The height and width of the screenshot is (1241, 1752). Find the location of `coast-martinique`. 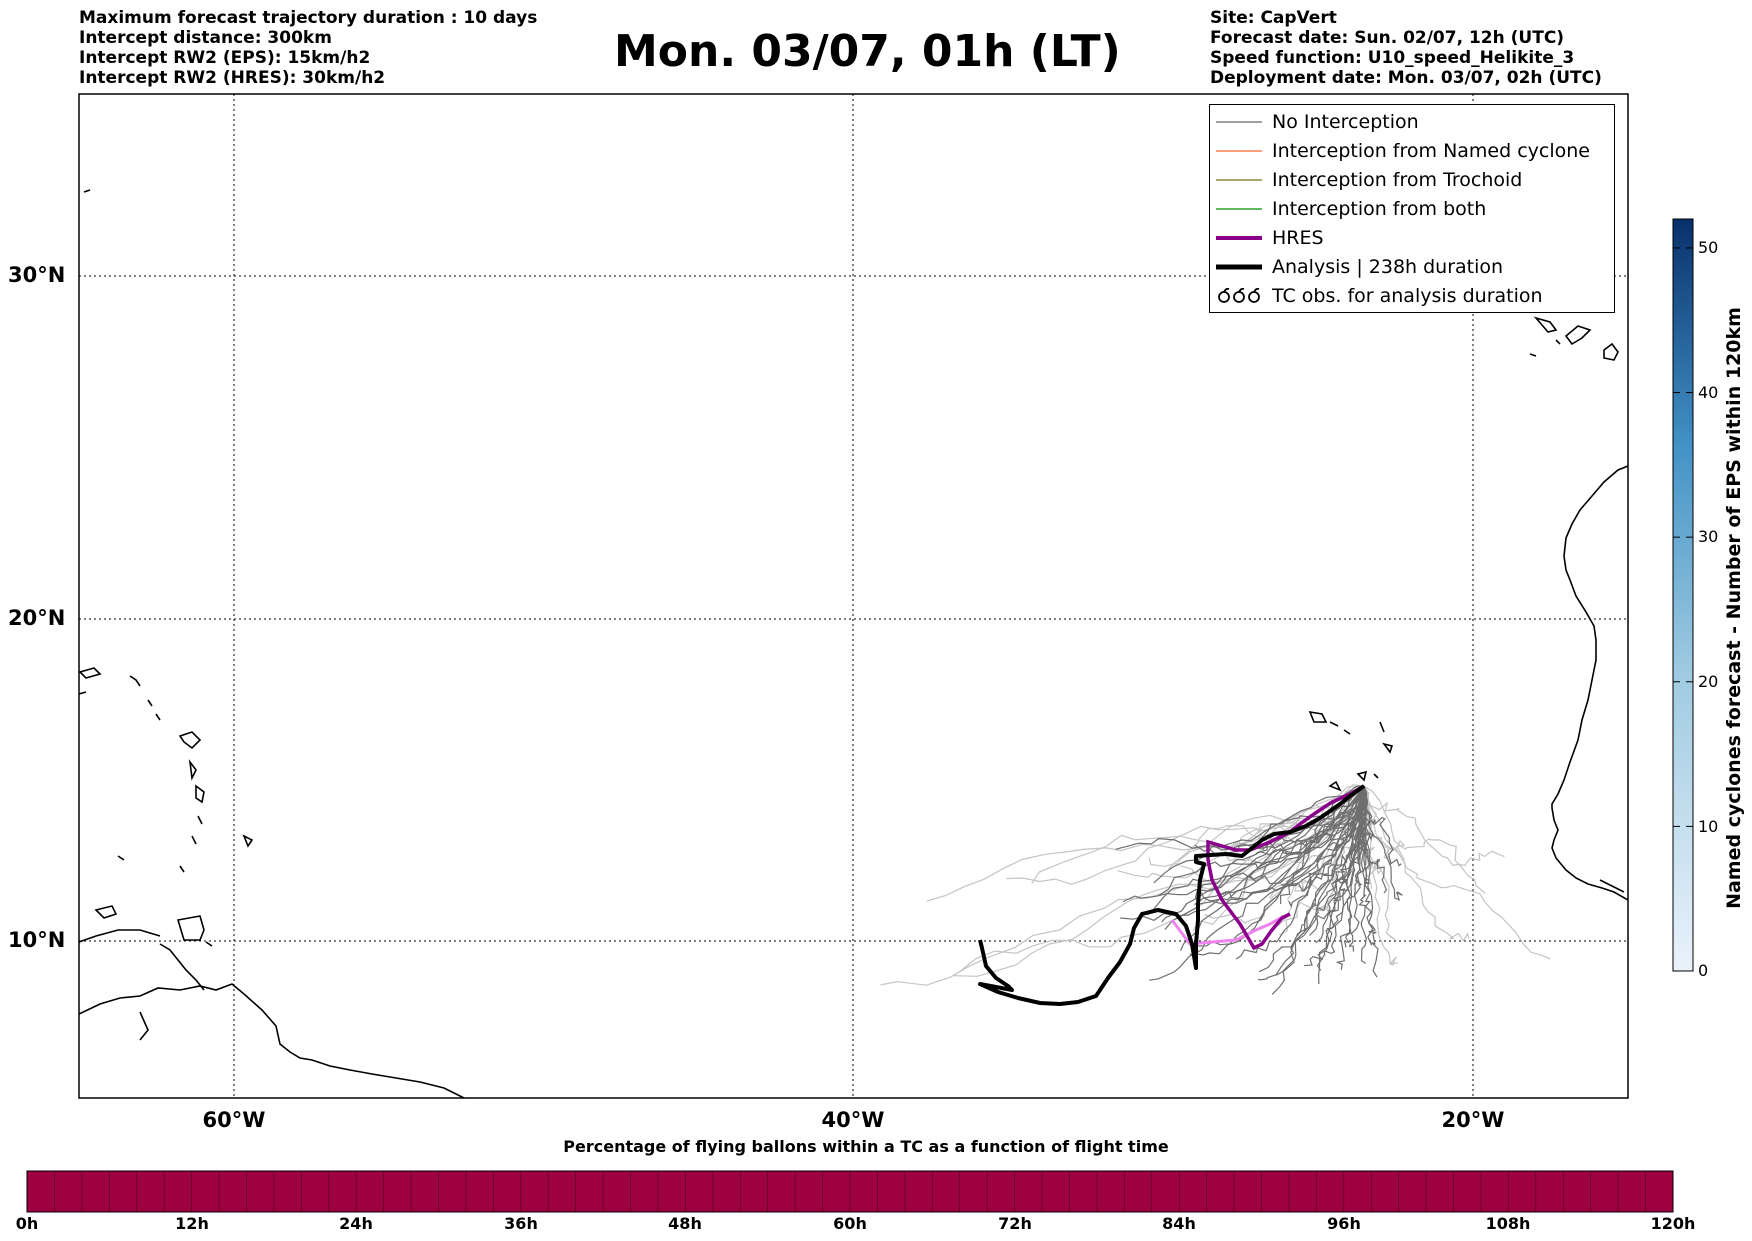

coast-martinique is located at coordinates (200, 794).